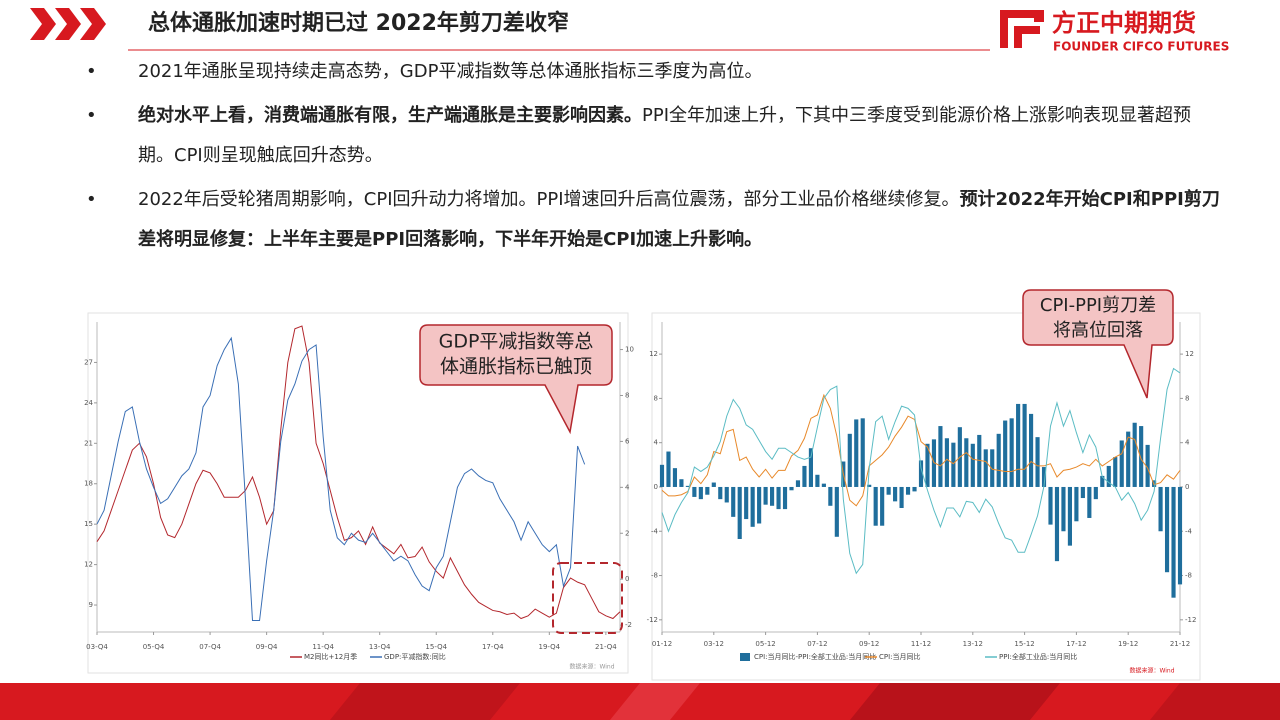 Image resolution: width=1280 pixels, height=720 pixels. What do you see at coordinates (493, 647) in the screenshot?
I see `x-tick-label: 17-Q4` at bounding box center [493, 647].